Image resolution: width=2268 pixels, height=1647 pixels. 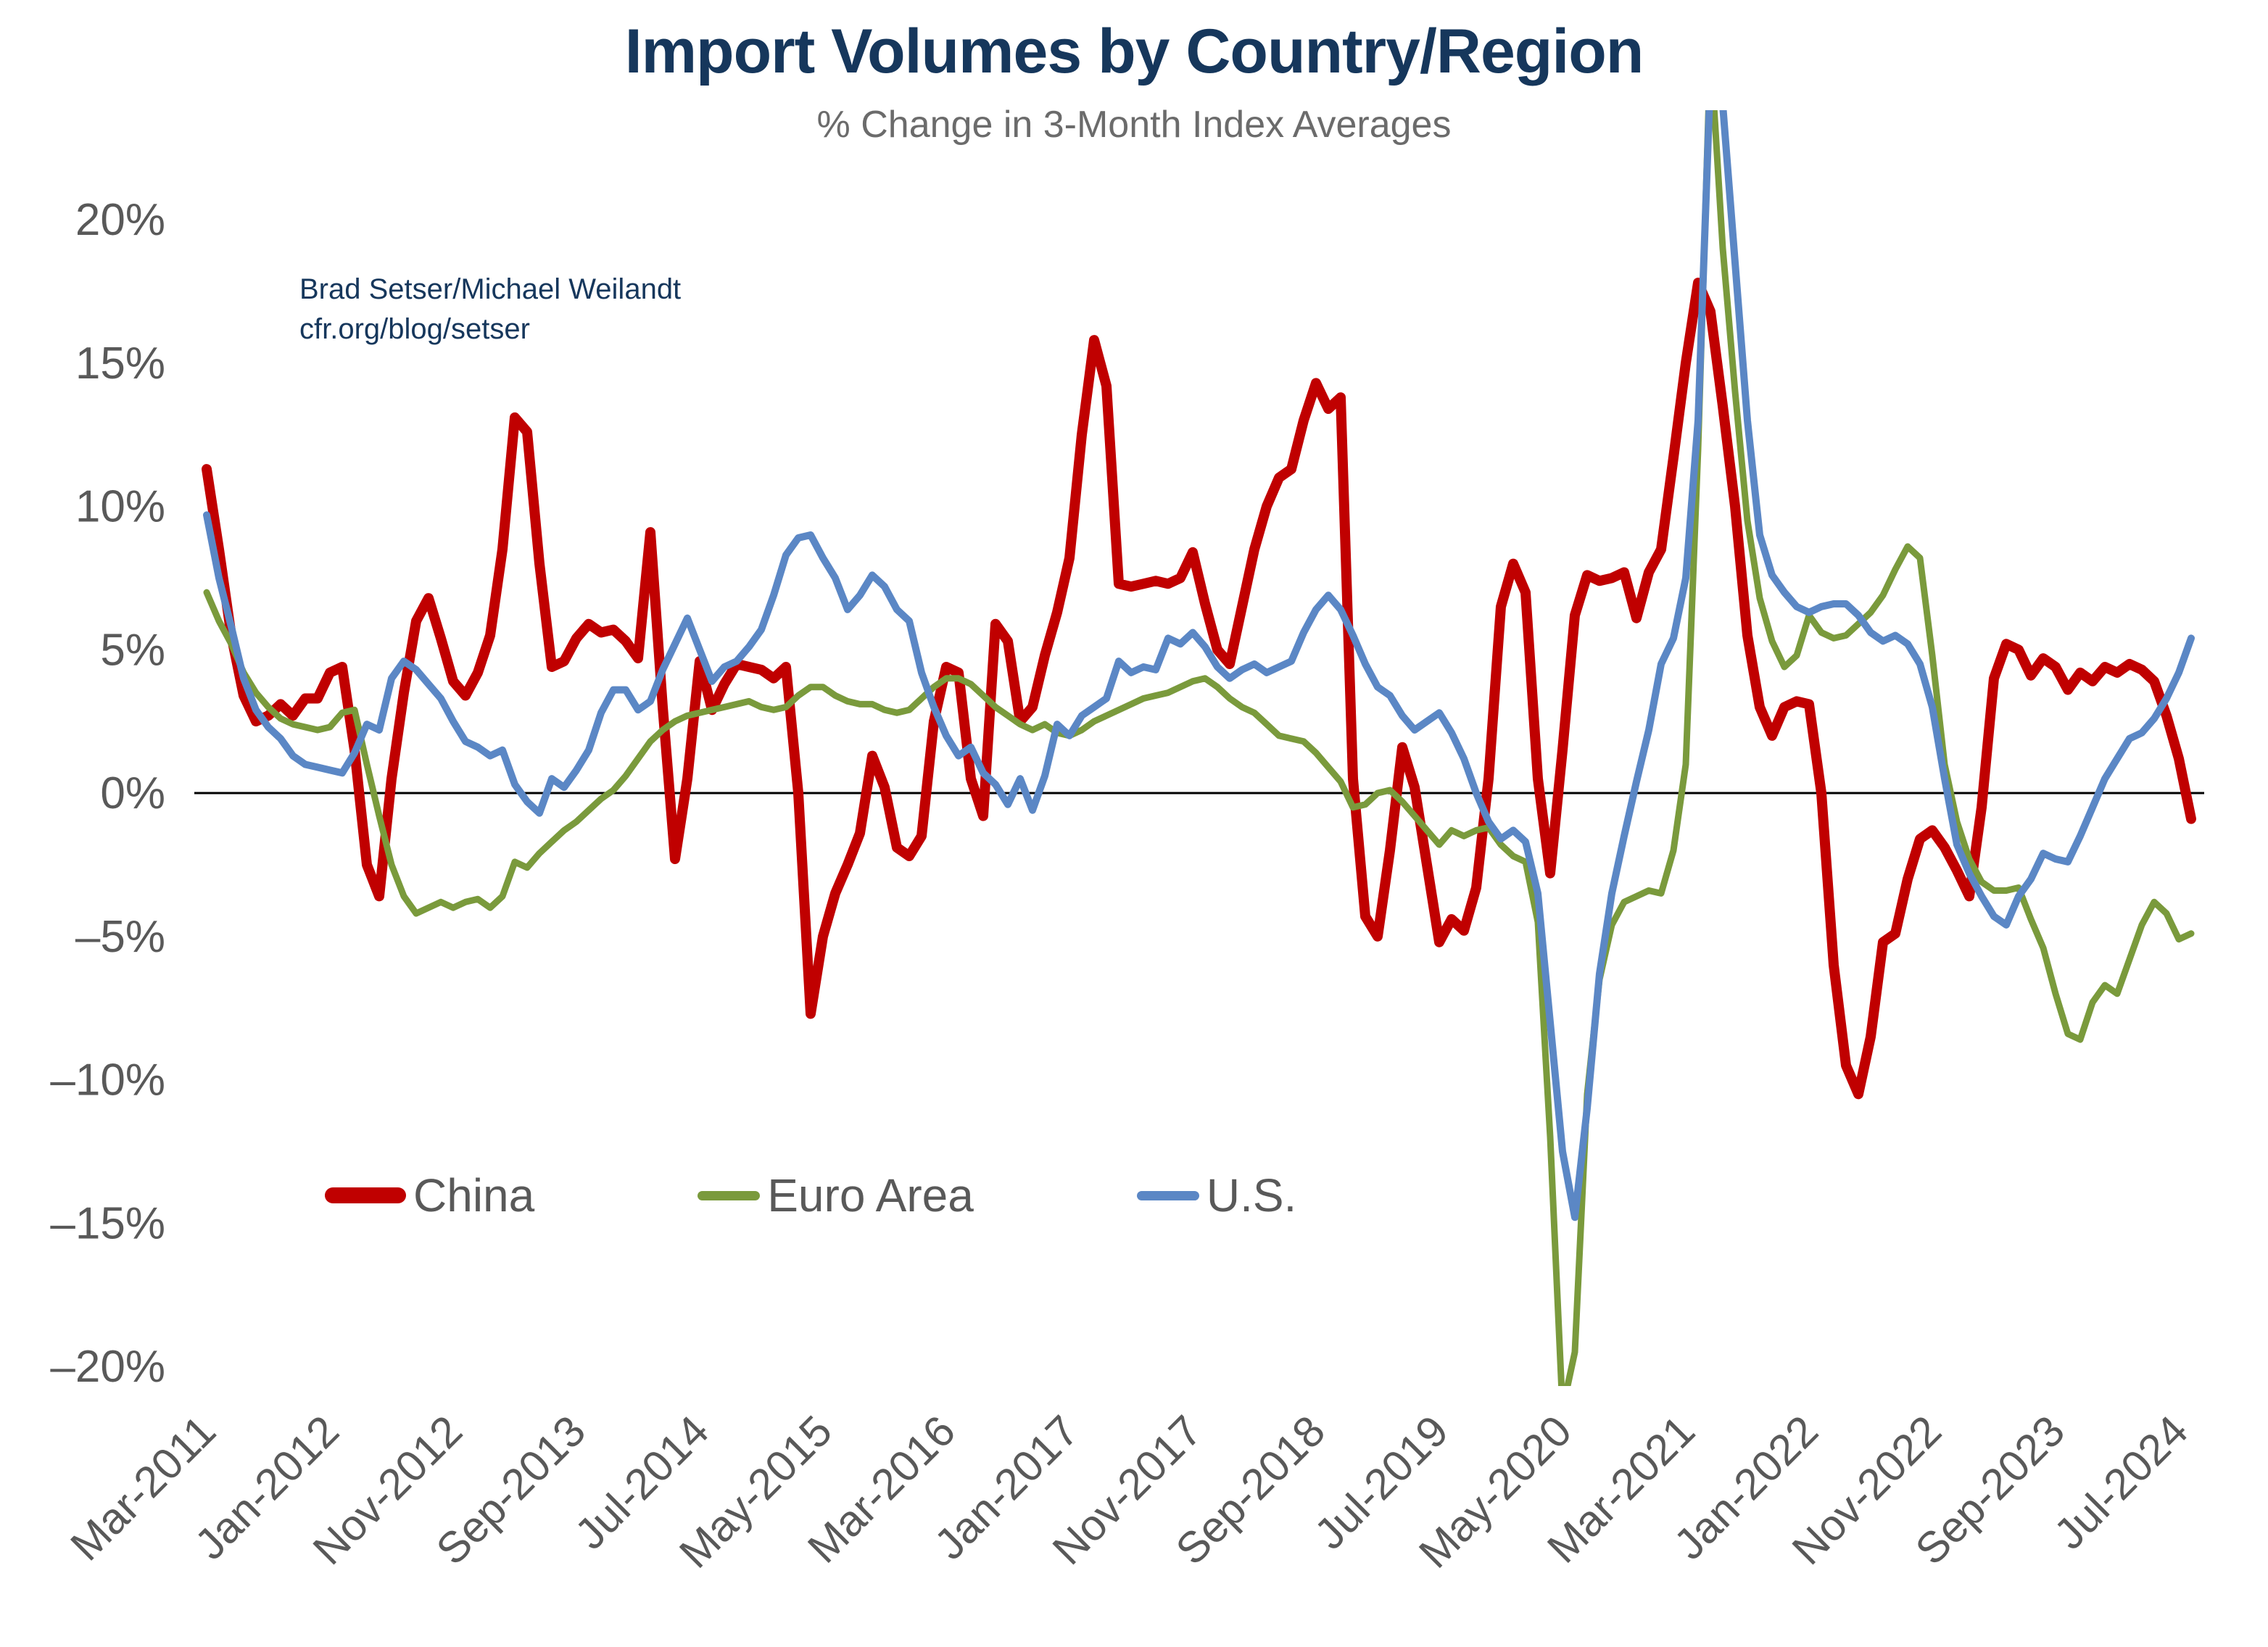 I want to click on legend-item-us: U.S., so click(x=1216, y=1195).